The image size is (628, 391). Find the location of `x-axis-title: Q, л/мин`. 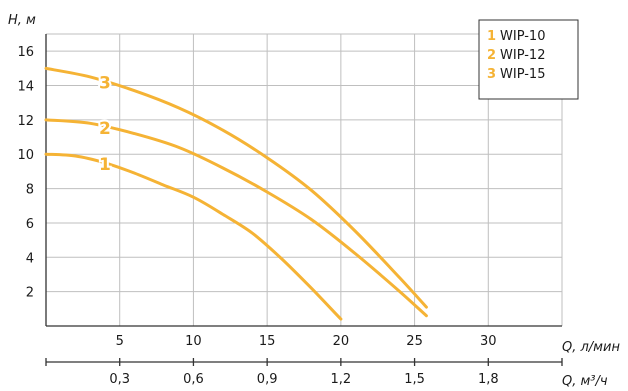

x-axis-title: Q, л/мин is located at coordinates (591, 347).